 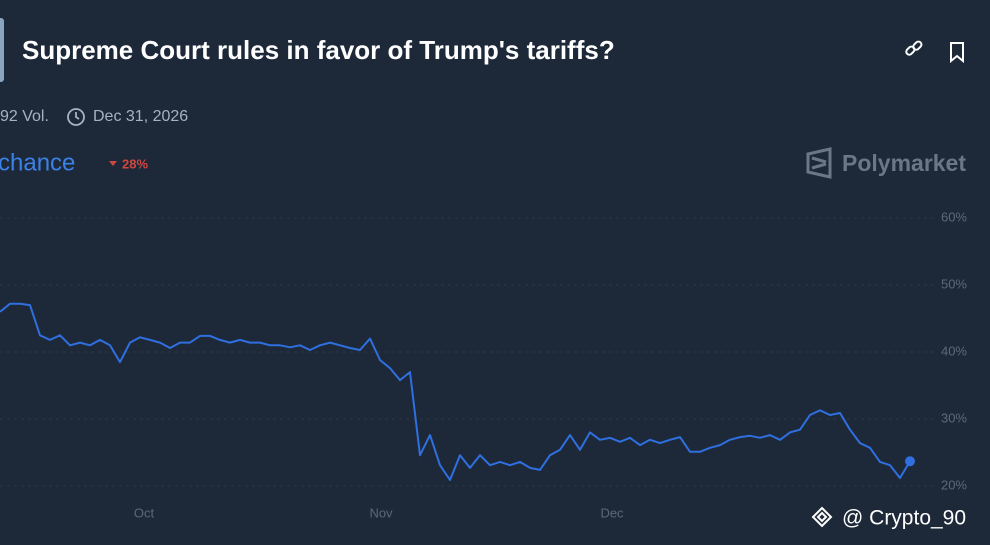 What do you see at coordinates (113, 163) in the screenshot?
I see `down-arrow` at bounding box center [113, 163].